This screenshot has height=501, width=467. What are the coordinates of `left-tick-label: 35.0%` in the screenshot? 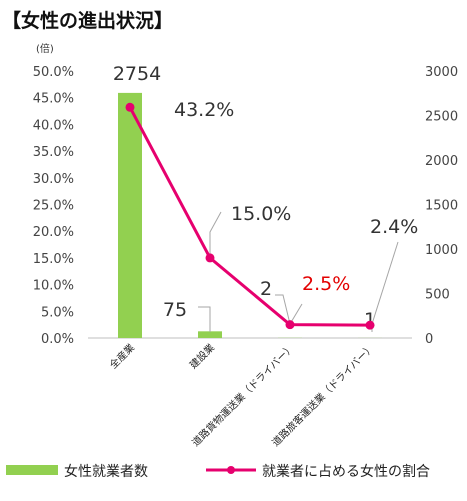 It's located at (53, 152).